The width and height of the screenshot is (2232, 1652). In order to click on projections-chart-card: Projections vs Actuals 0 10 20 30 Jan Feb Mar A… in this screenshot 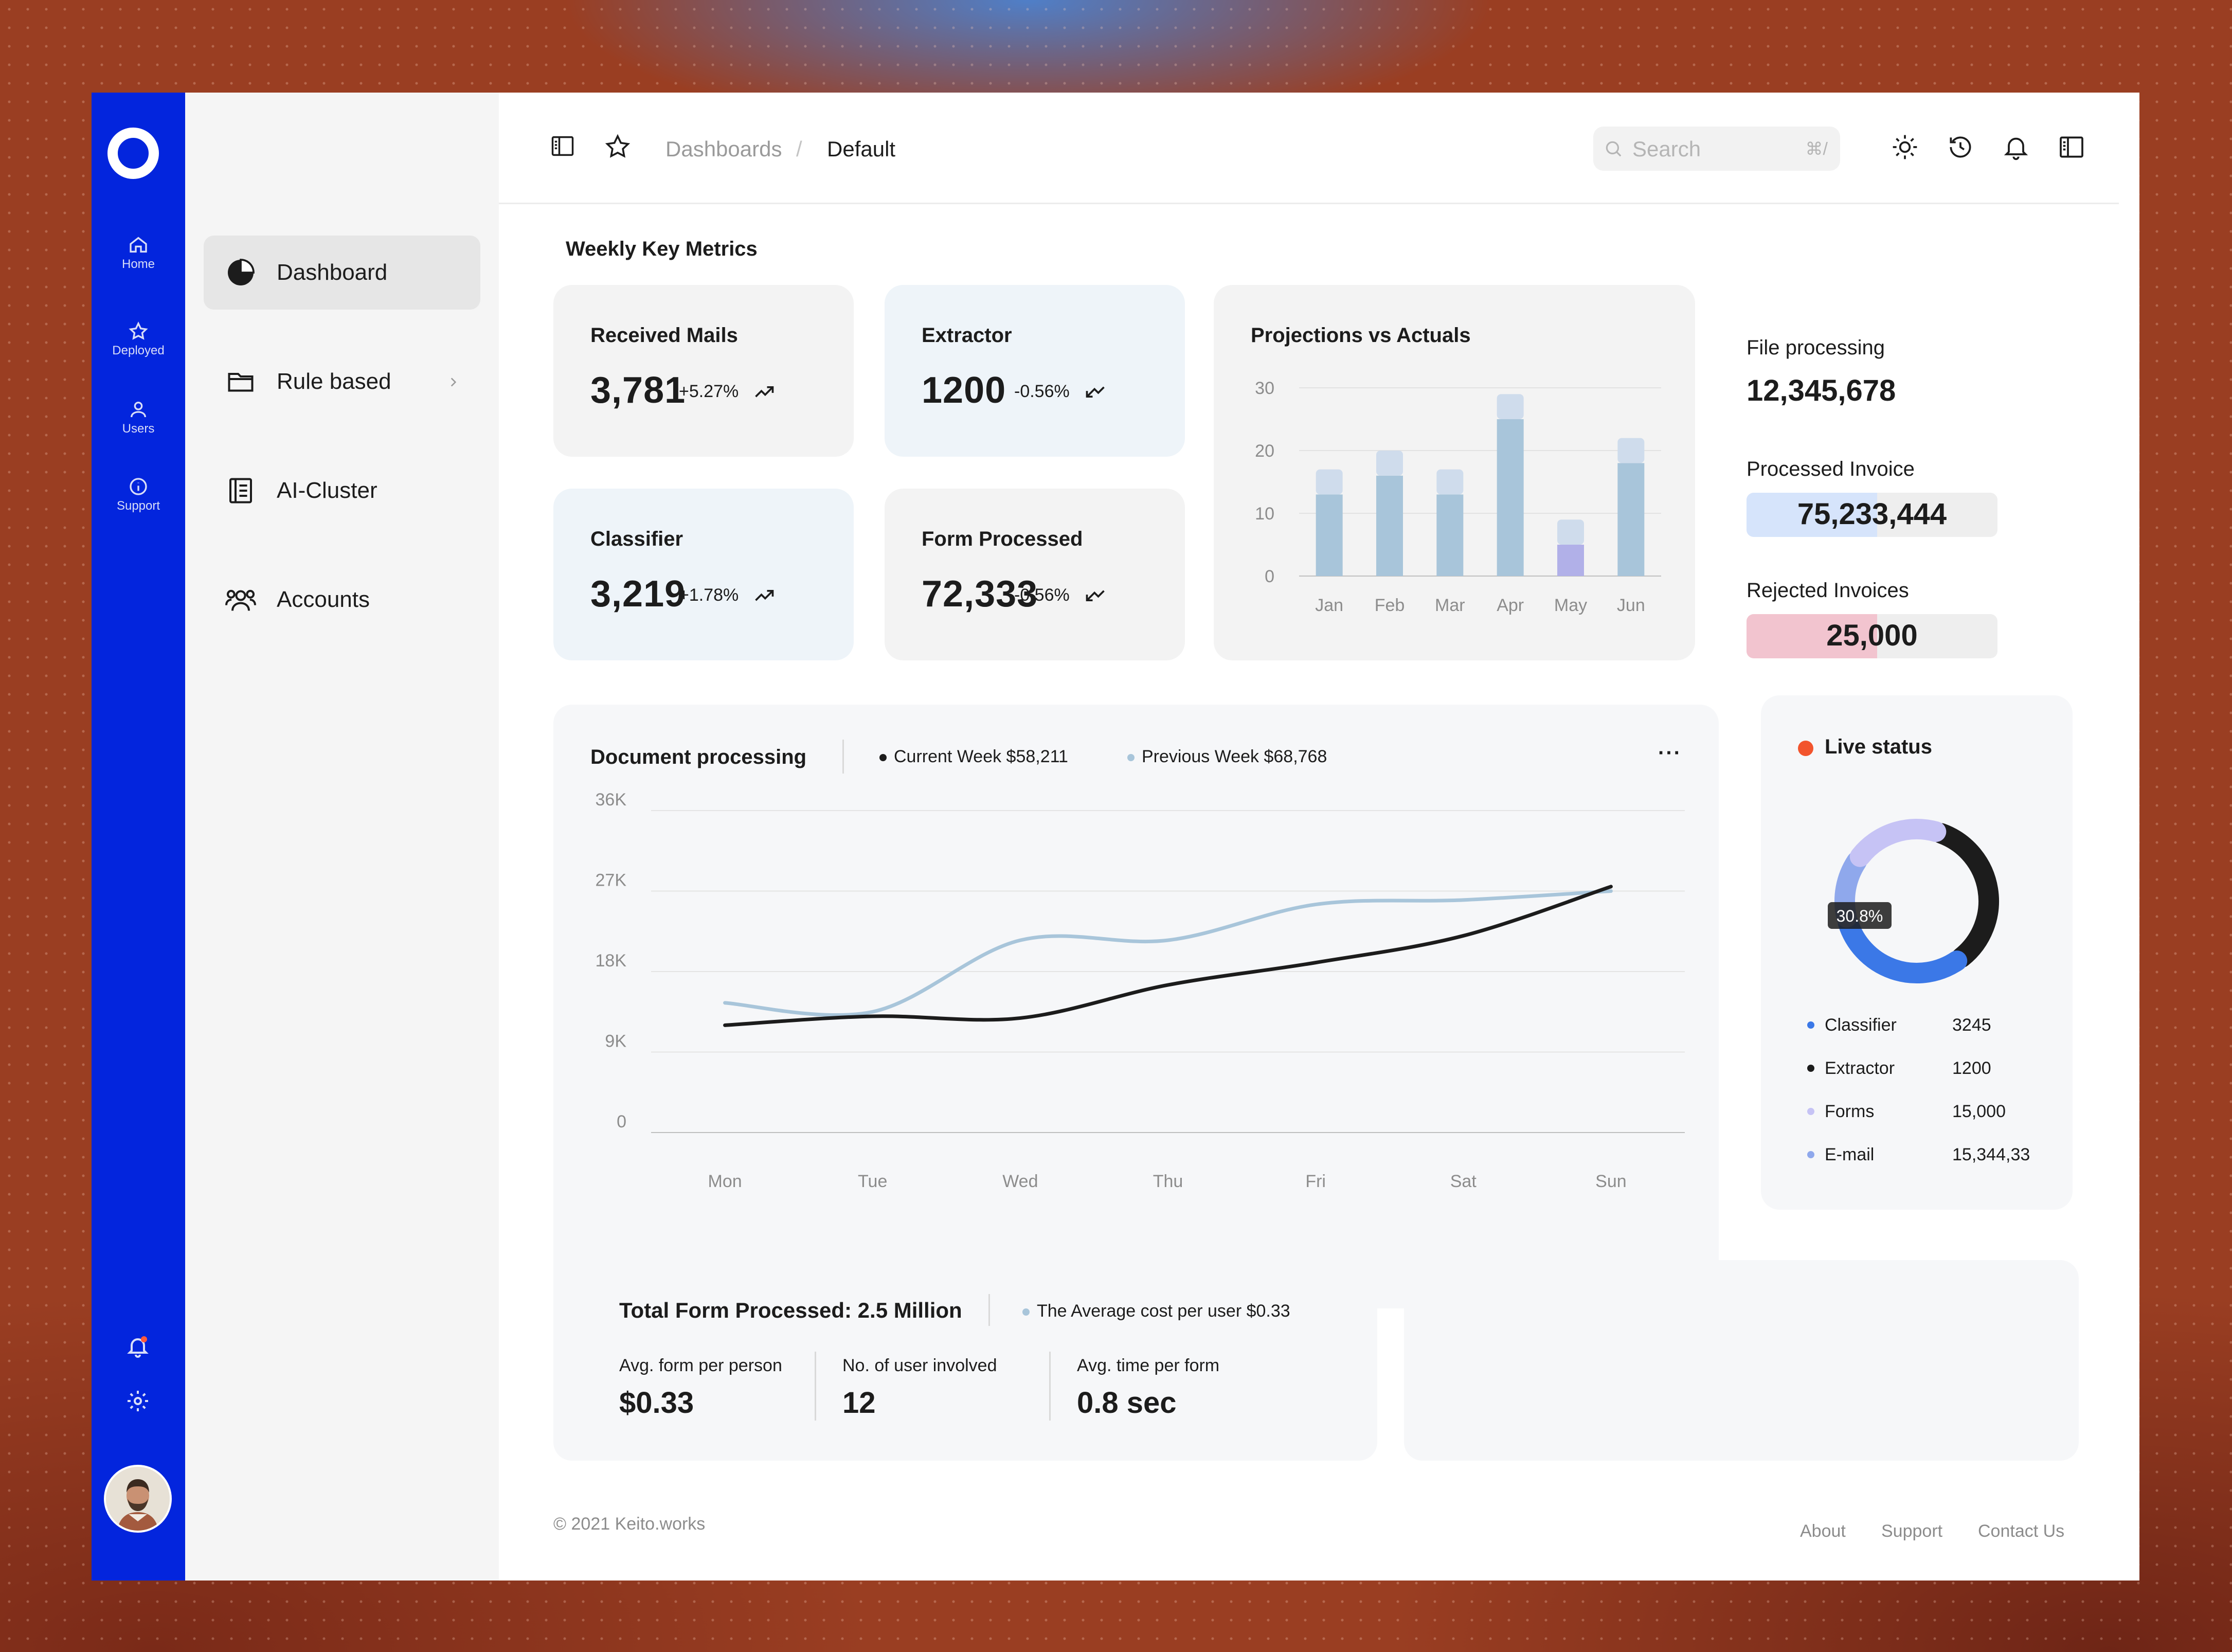, I will do `click(1454, 472)`.